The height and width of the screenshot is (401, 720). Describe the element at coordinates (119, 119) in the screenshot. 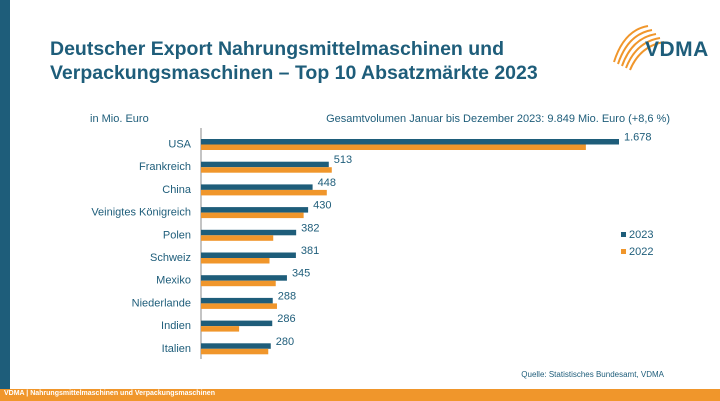

I see `unit-label: in Mio. Euro` at that location.